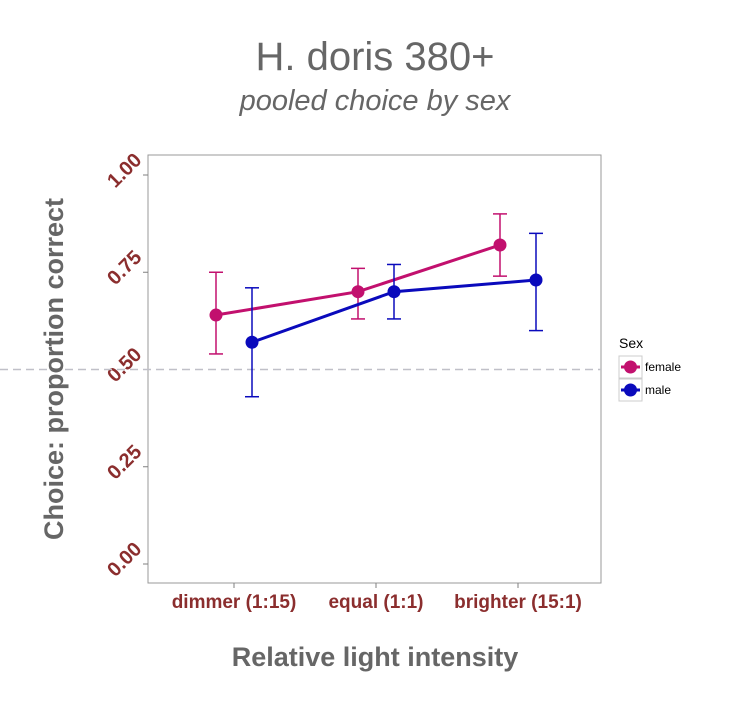 This screenshot has height=707, width=739. What do you see at coordinates (234, 602) in the screenshot?
I see `x-tick-label: dimmer (1:15)` at bounding box center [234, 602].